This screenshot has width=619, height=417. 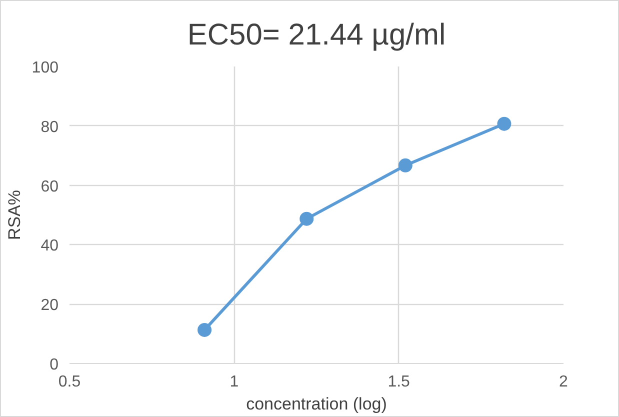 What do you see at coordinates (49, 127) in the screenshot?
I see `y-tick-label: 80` at bounding box center [49, 127].